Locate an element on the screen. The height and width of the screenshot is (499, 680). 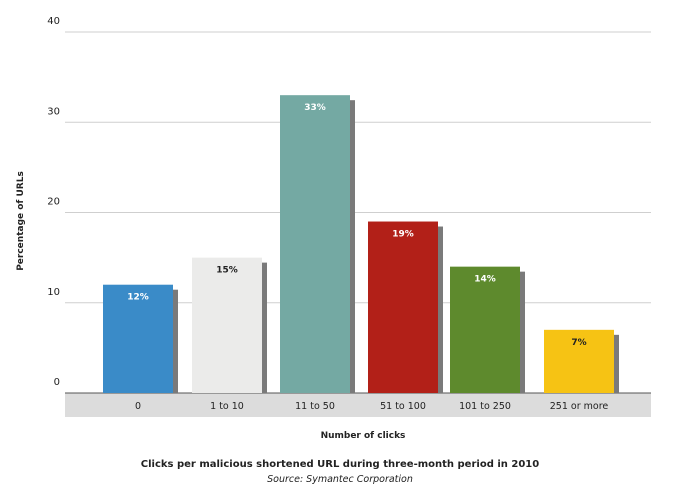
x-category-label: 251 or more is located at coordinates (579, 406).